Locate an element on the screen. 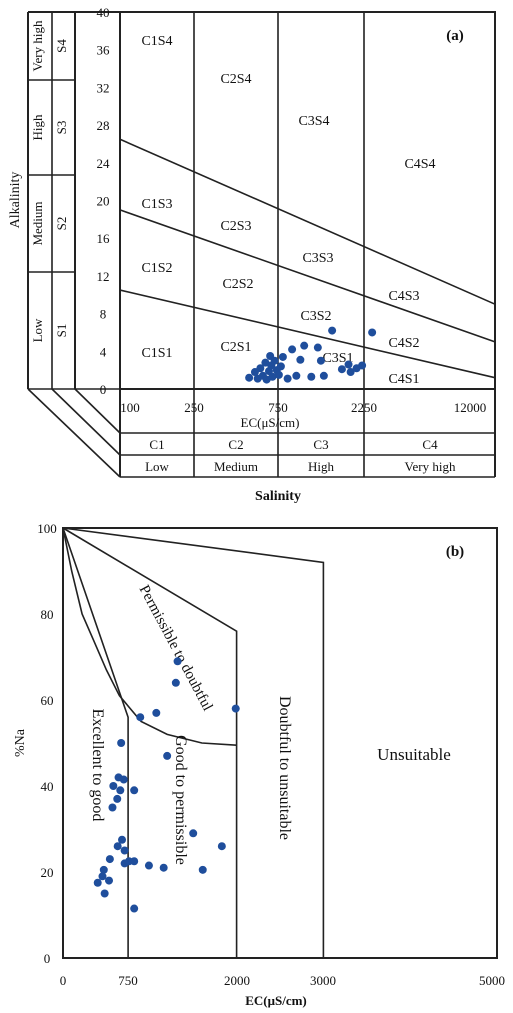 The height and width of the screenshot is (1013, 513). sodium-level-label: Very high is located at coordinates (37, 45).